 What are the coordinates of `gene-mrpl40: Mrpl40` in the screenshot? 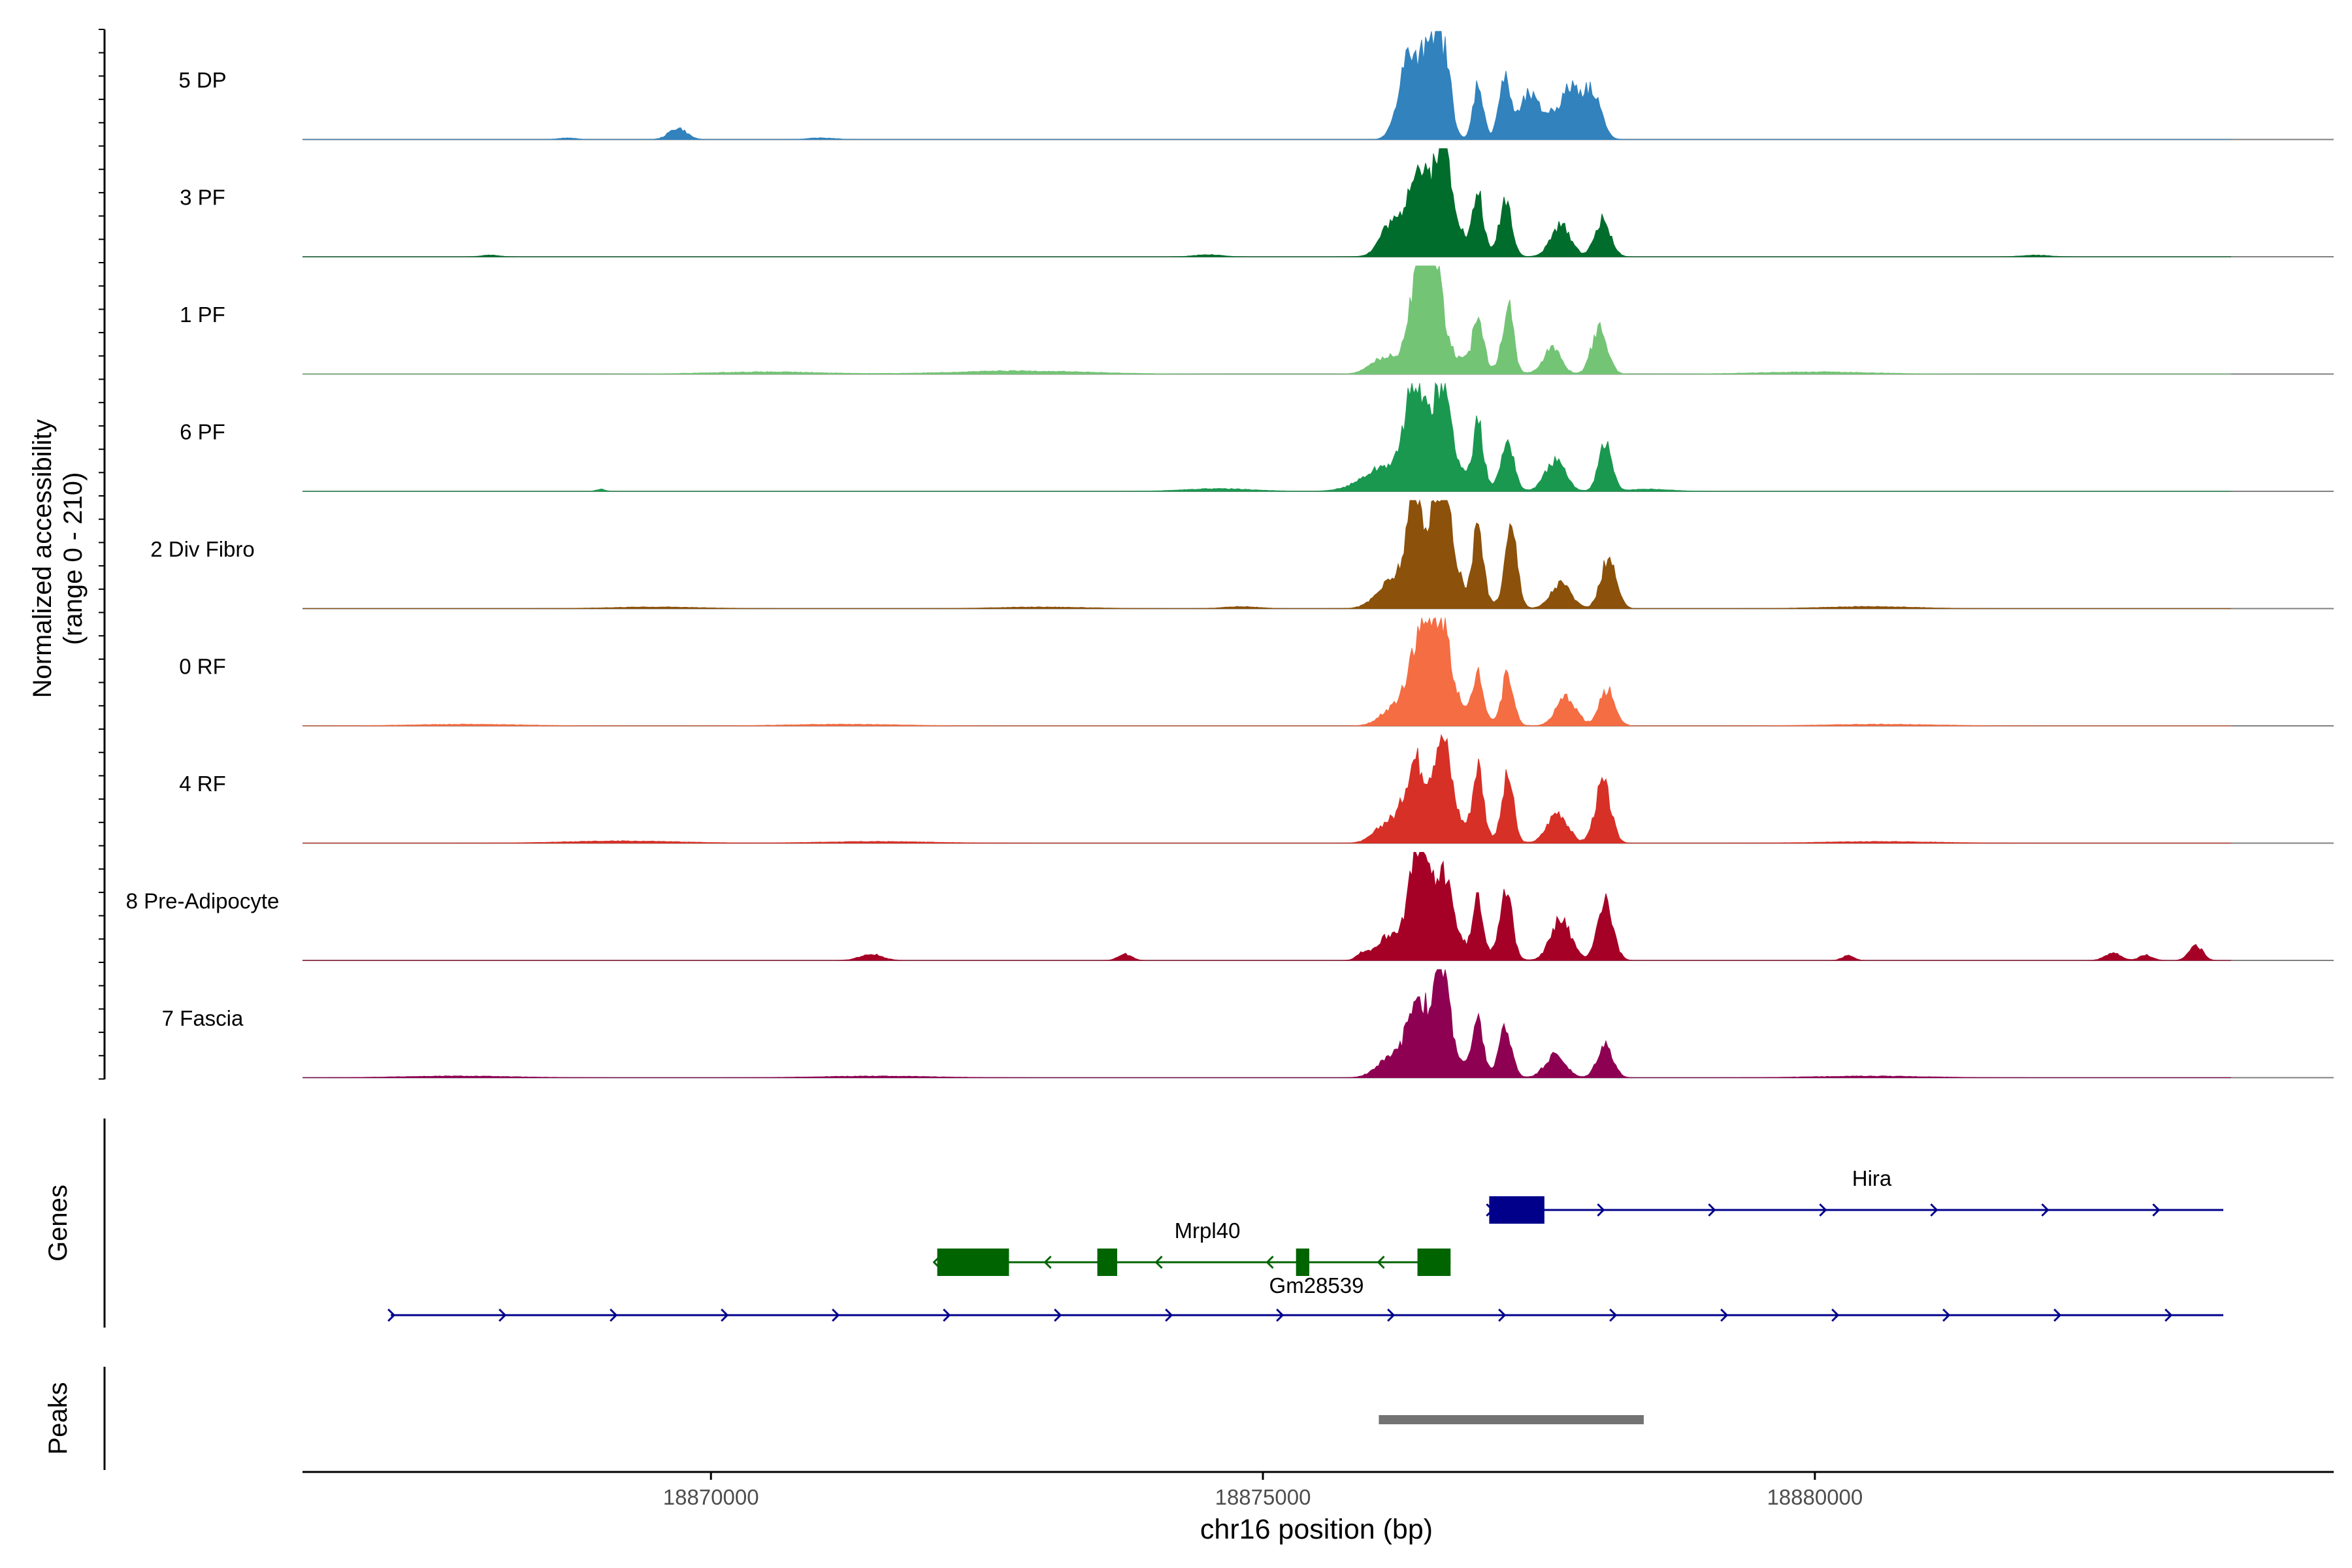 It's located at (1191, 1247).